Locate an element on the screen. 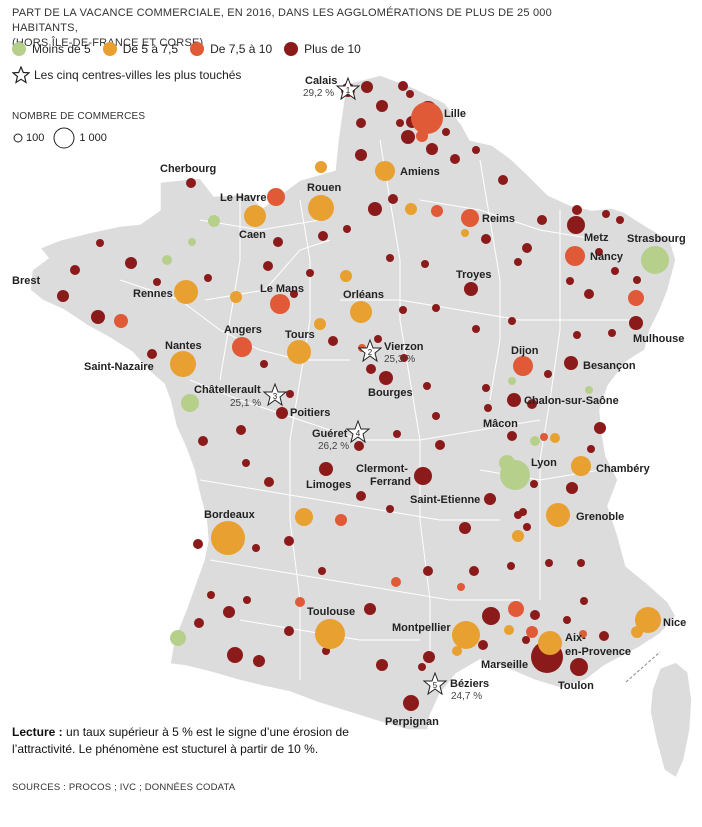  legend-item-7-5-a-10: De 7,5 à 10 is located at coordinates (231, 49).